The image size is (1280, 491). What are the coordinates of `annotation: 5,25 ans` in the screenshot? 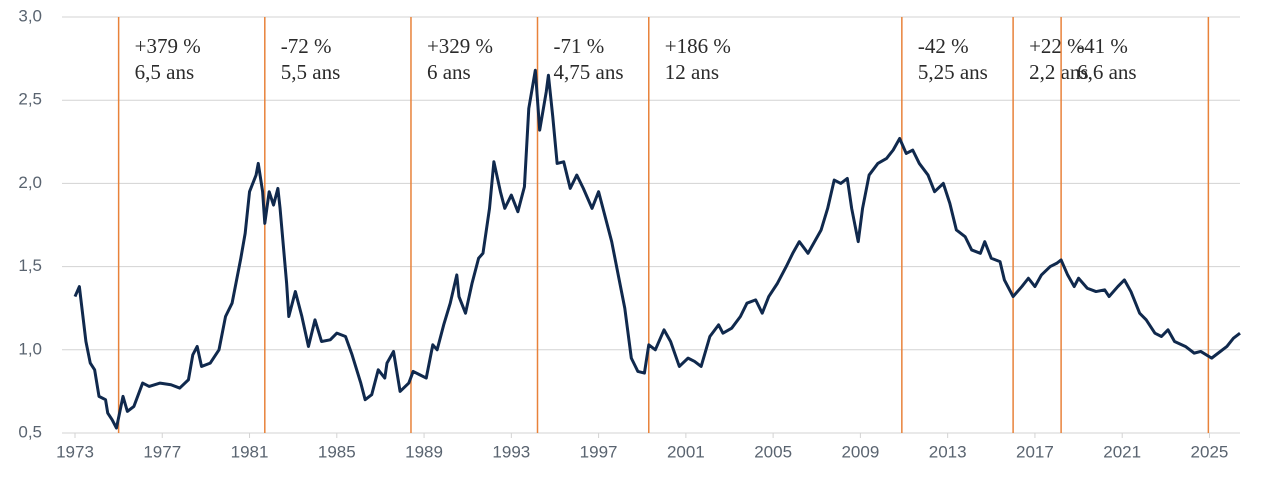 It's located at (953, 72).